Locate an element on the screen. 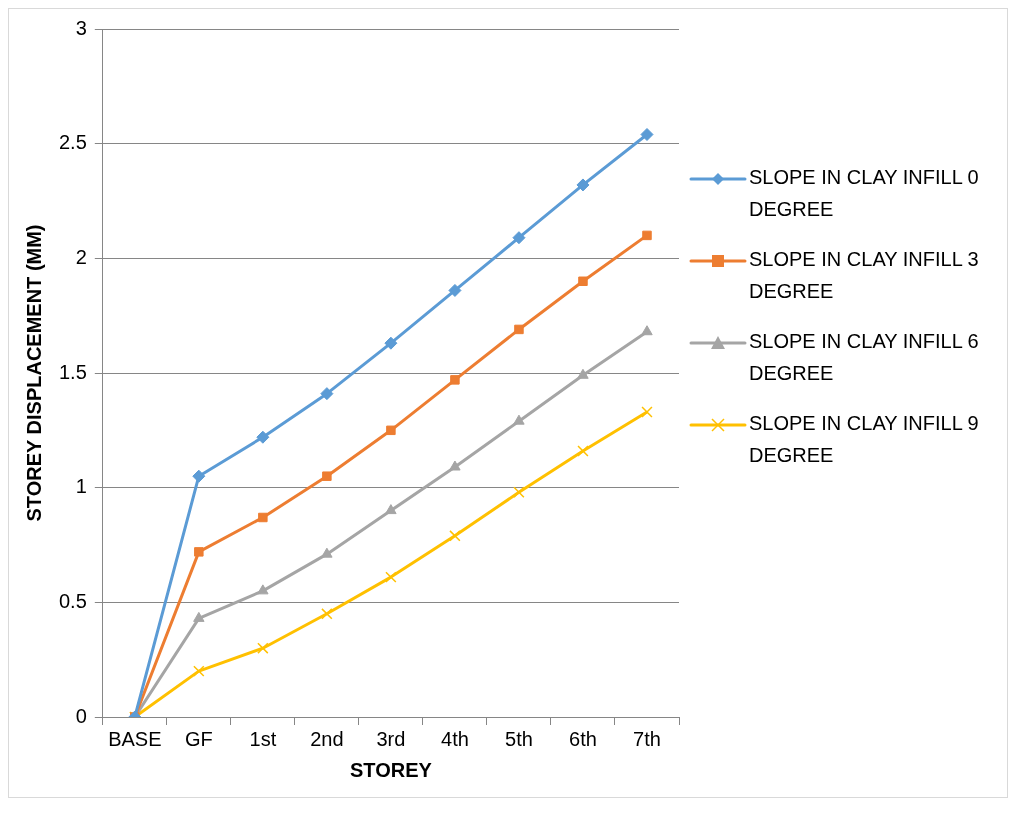 The width and height of the screenshot is (1022, 816). y-tick-label: 1 is located at coordinates (81, 486).